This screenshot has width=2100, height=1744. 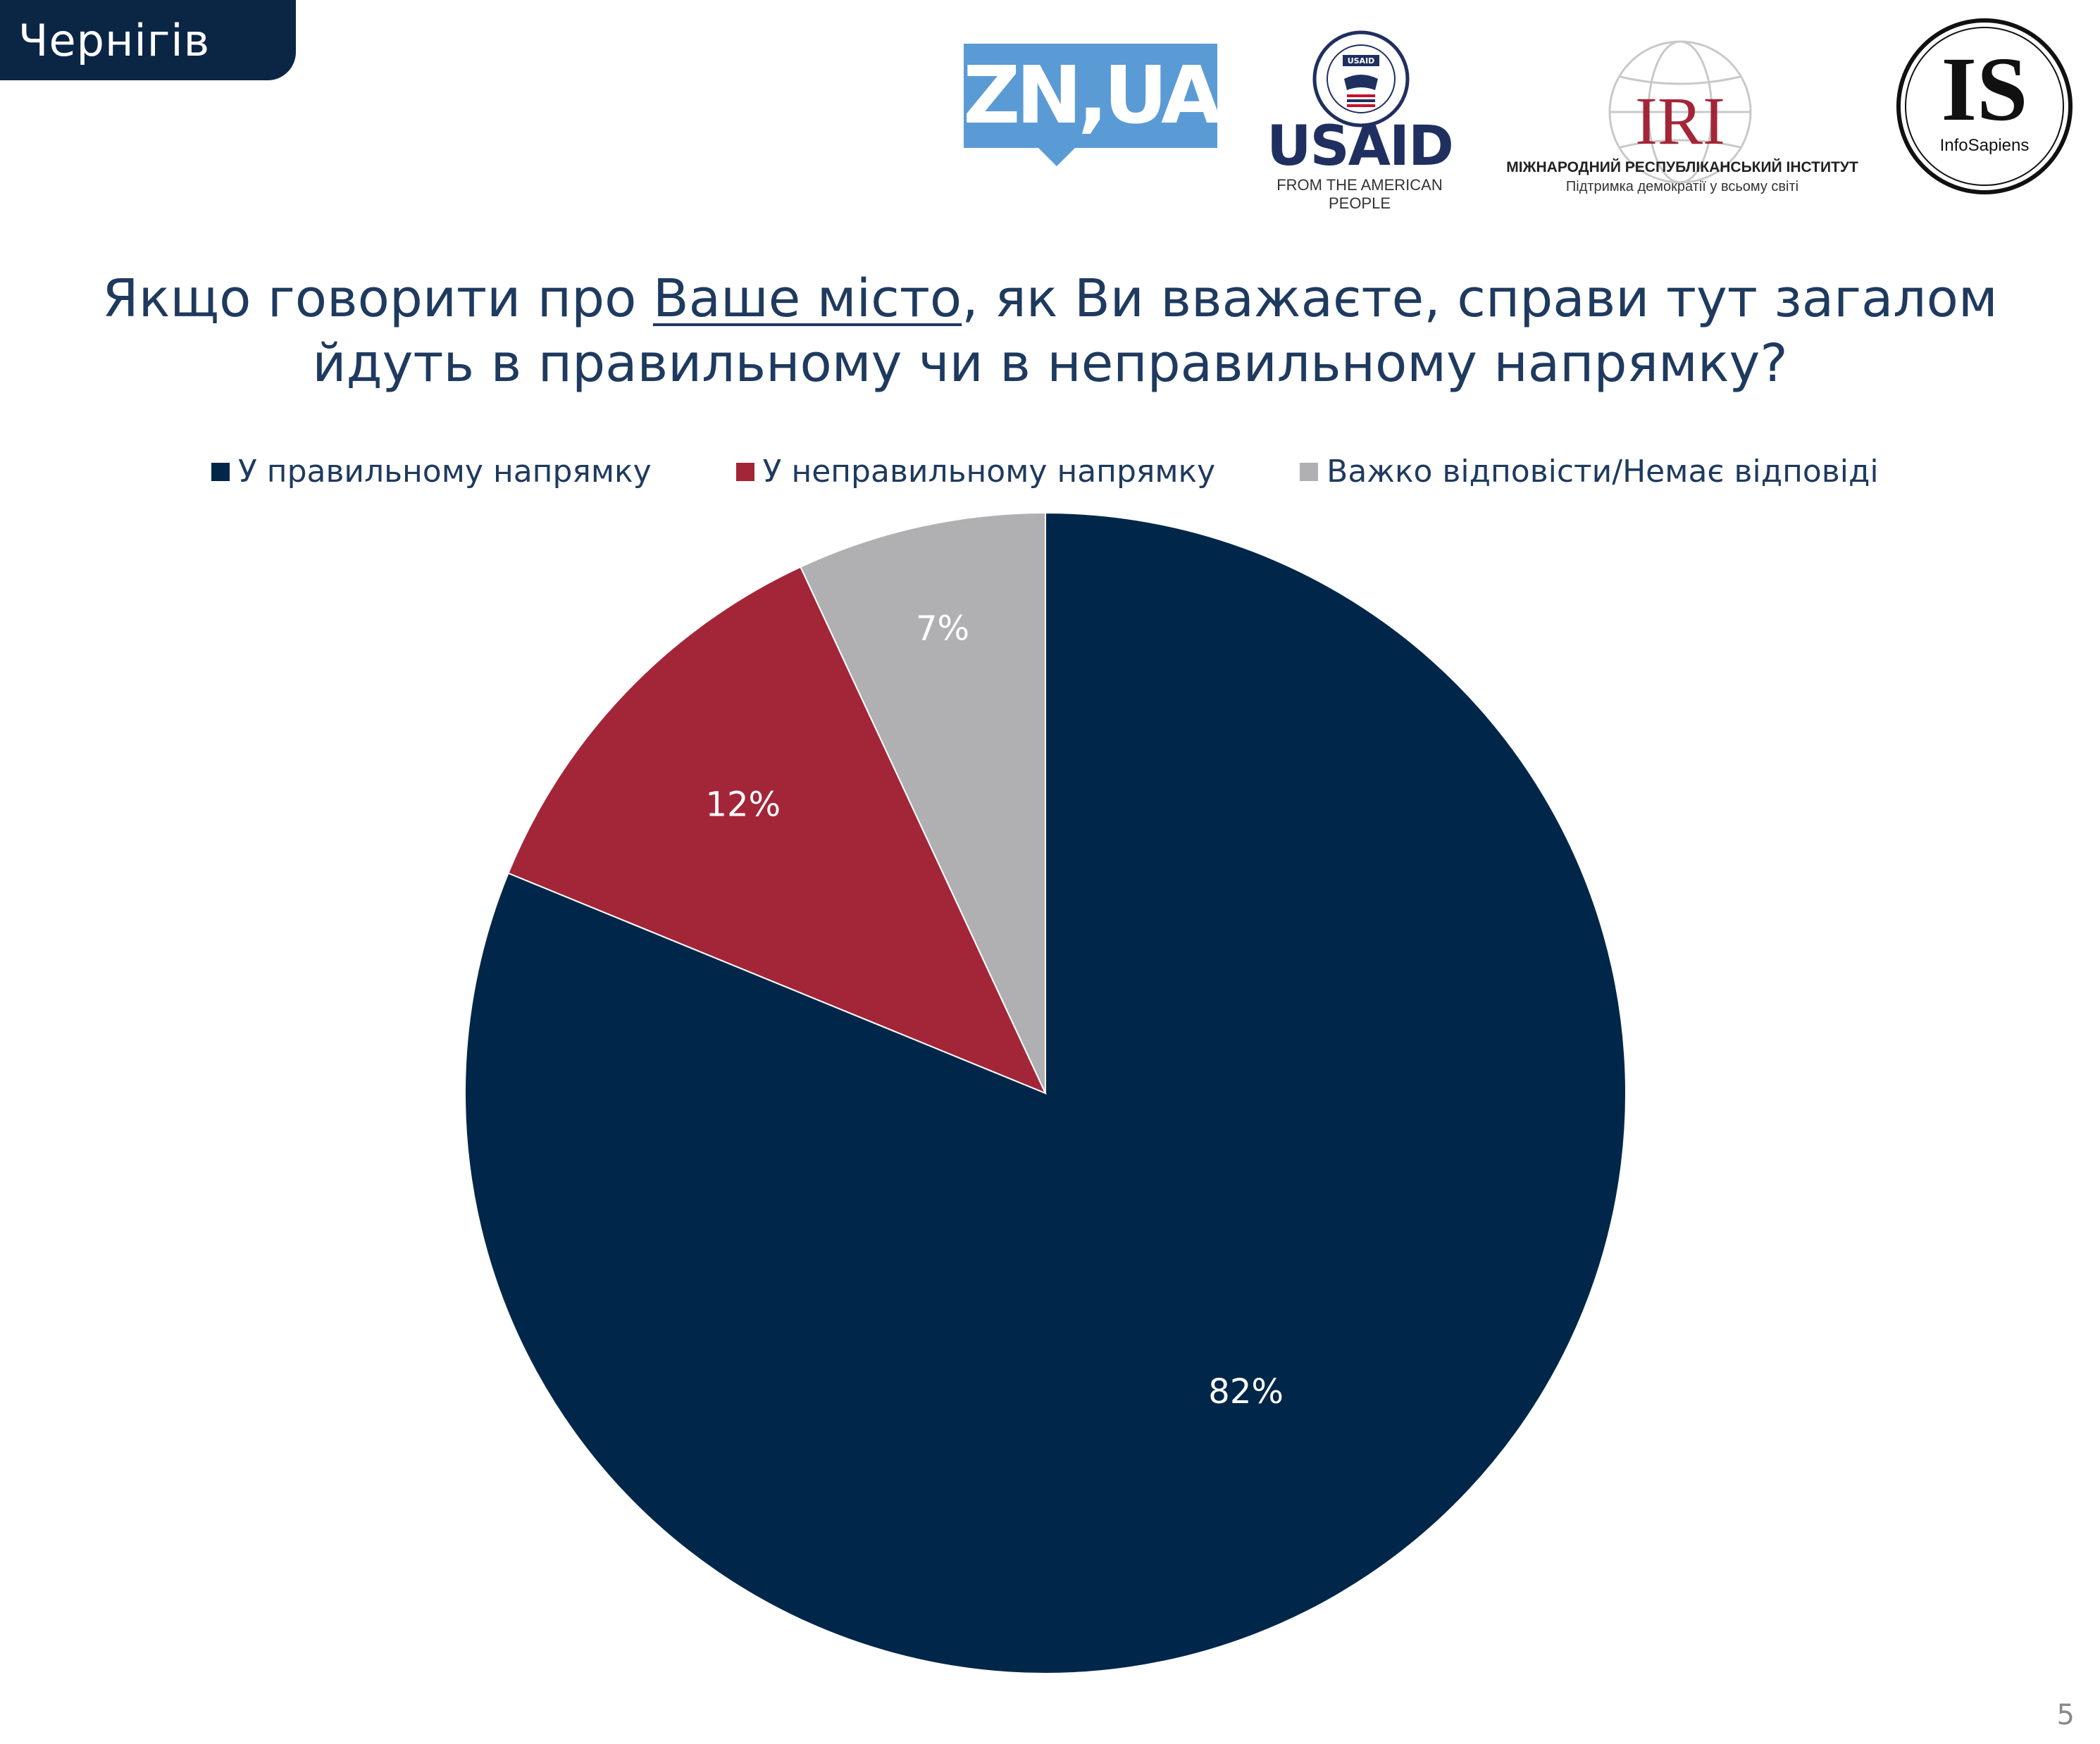 I want to click on usaid-logo-text: USAID, so click(x=1359, y=146).